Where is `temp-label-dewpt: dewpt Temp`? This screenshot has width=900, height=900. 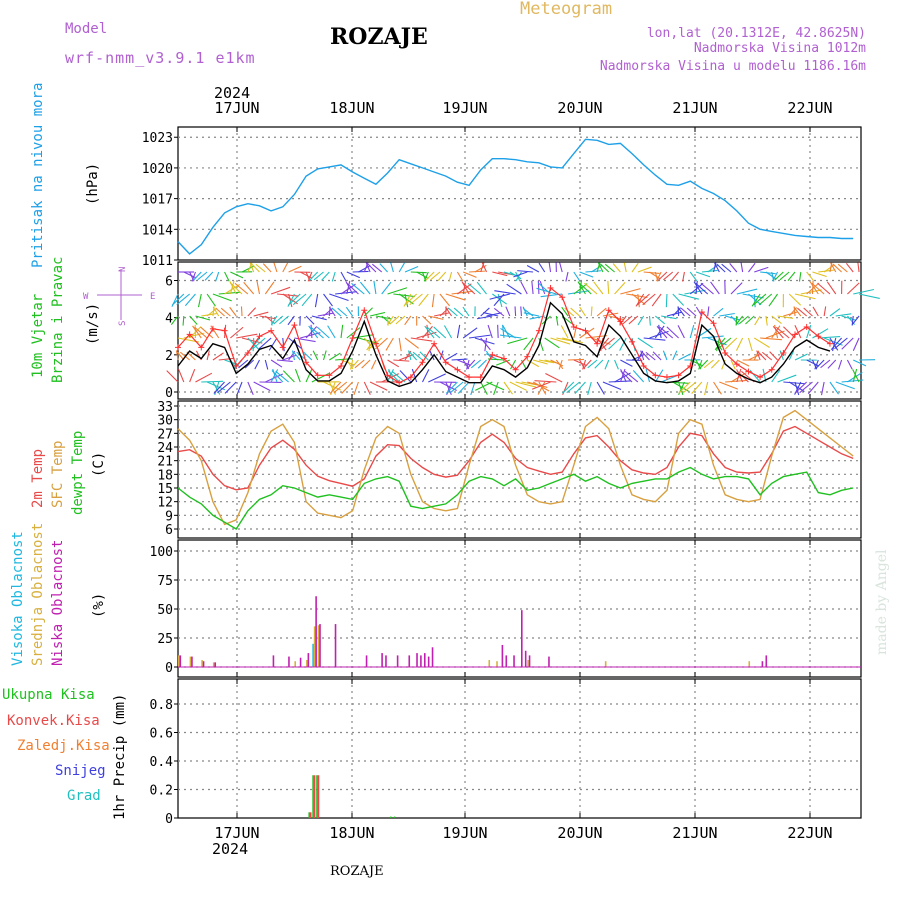
temp-label-dewpt: dewpt Temp is located at coordinates (78, 473).